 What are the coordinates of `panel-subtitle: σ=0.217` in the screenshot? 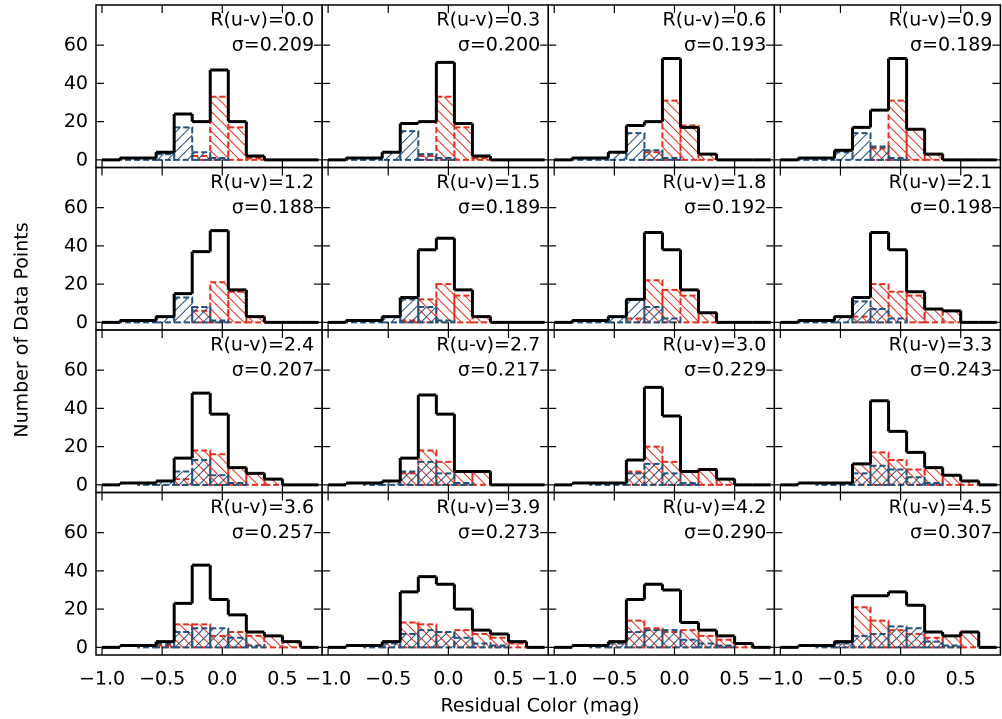 It's located at (499, 370).